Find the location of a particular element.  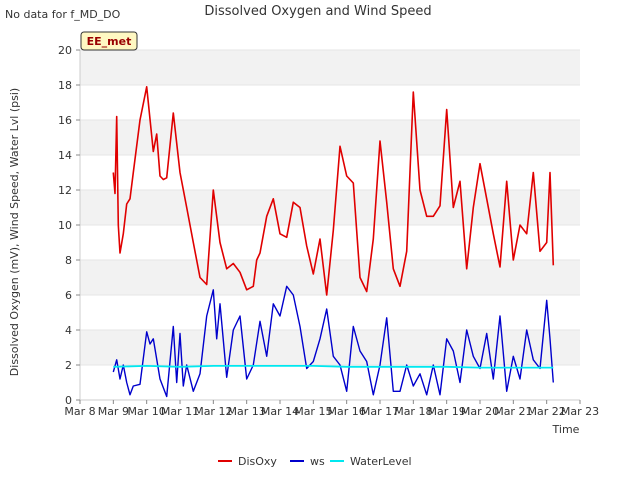

y-axis-ticks: 0 2 4 6 8 10 12 14 16 18 20 is located at coordinates (69, 225).